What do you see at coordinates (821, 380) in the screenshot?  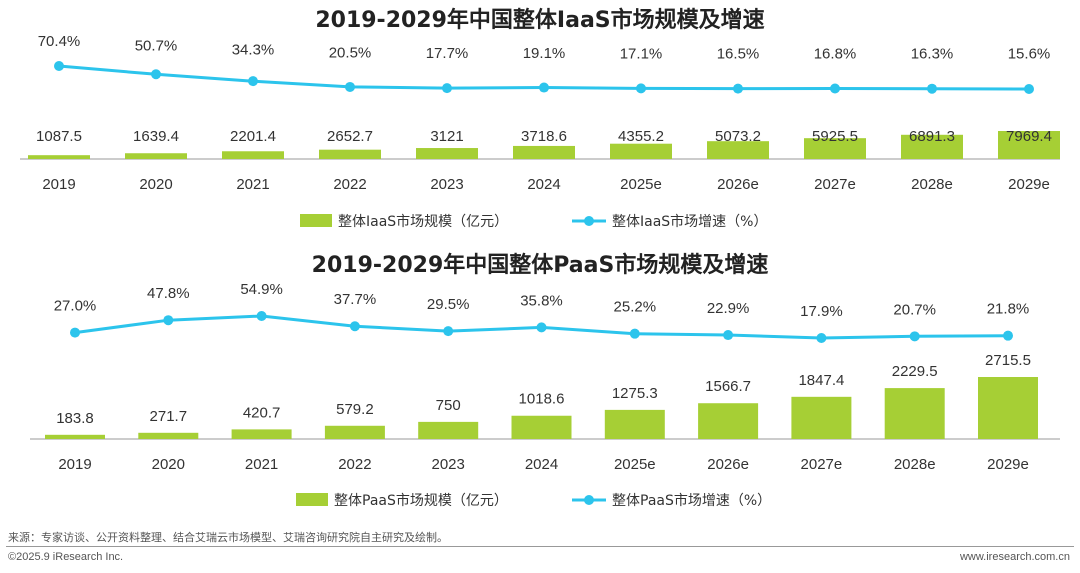 I see `bar-value-label: 1847.4` at bounding box center [821, 380].